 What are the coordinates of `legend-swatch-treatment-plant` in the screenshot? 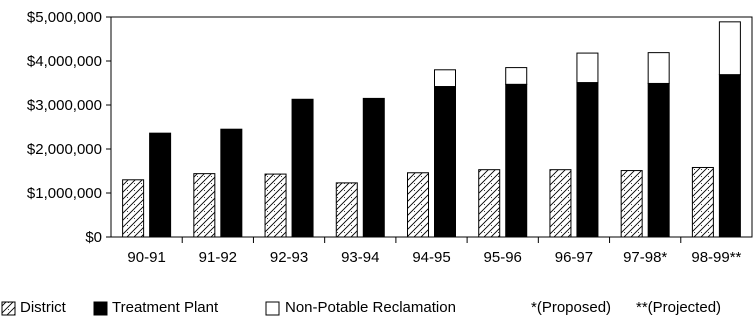 It's located at (100, 308).